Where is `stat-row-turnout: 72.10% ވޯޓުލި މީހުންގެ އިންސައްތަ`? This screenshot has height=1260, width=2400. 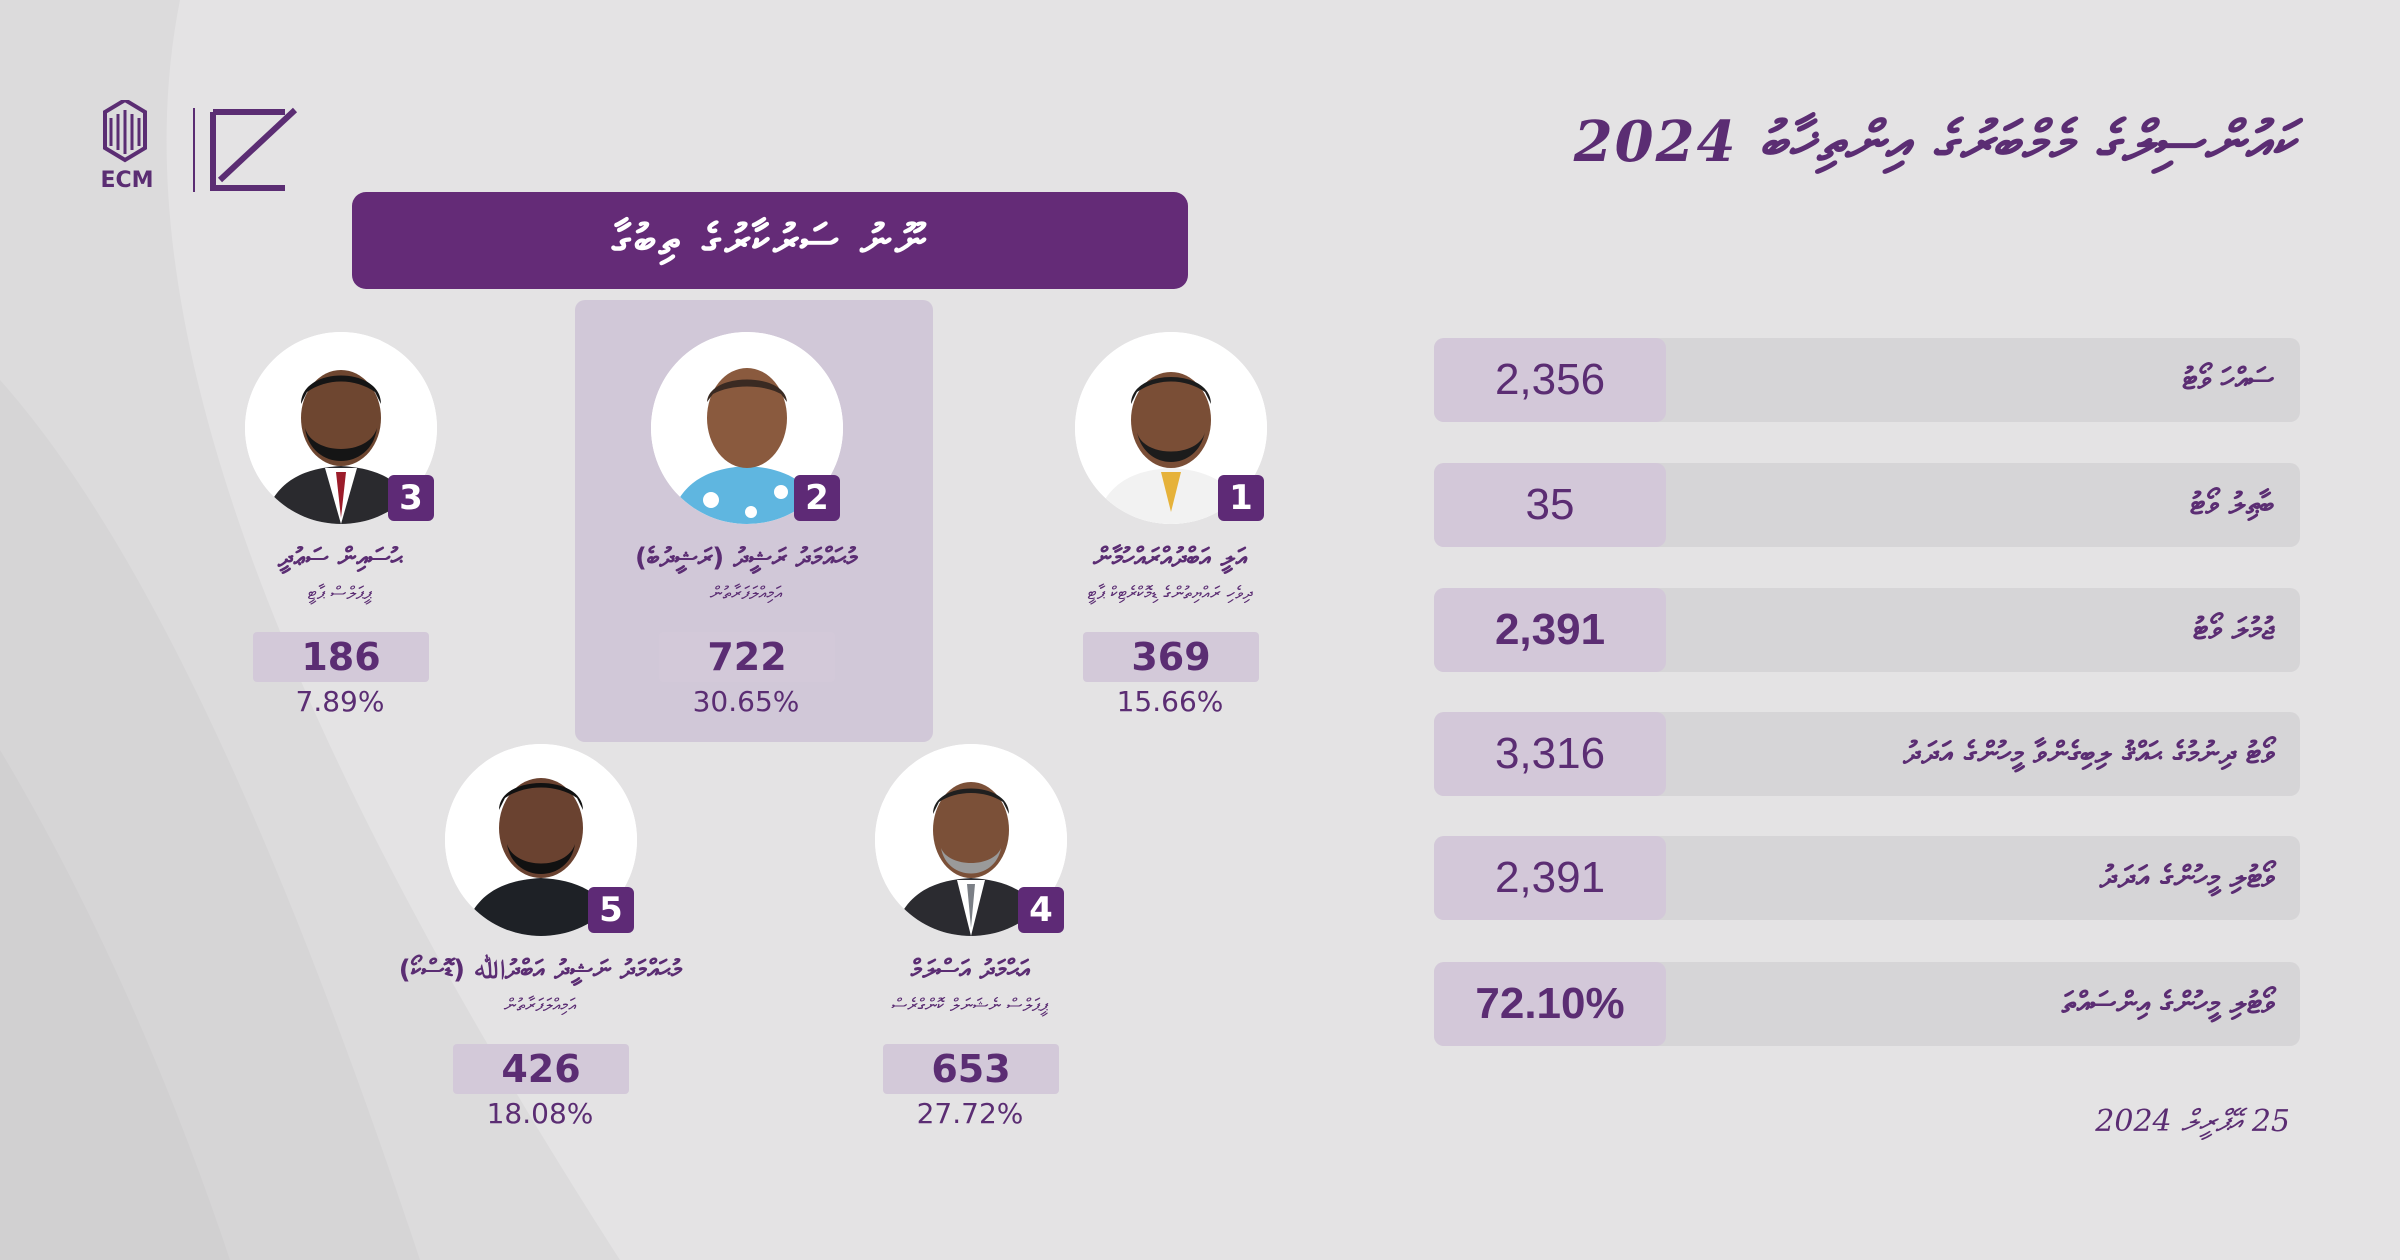 stat-row-turnout: 72.10% ވޯޓުލި މީހުންގެ އިންސައްތަ is located at coordinates (1867, 1004).